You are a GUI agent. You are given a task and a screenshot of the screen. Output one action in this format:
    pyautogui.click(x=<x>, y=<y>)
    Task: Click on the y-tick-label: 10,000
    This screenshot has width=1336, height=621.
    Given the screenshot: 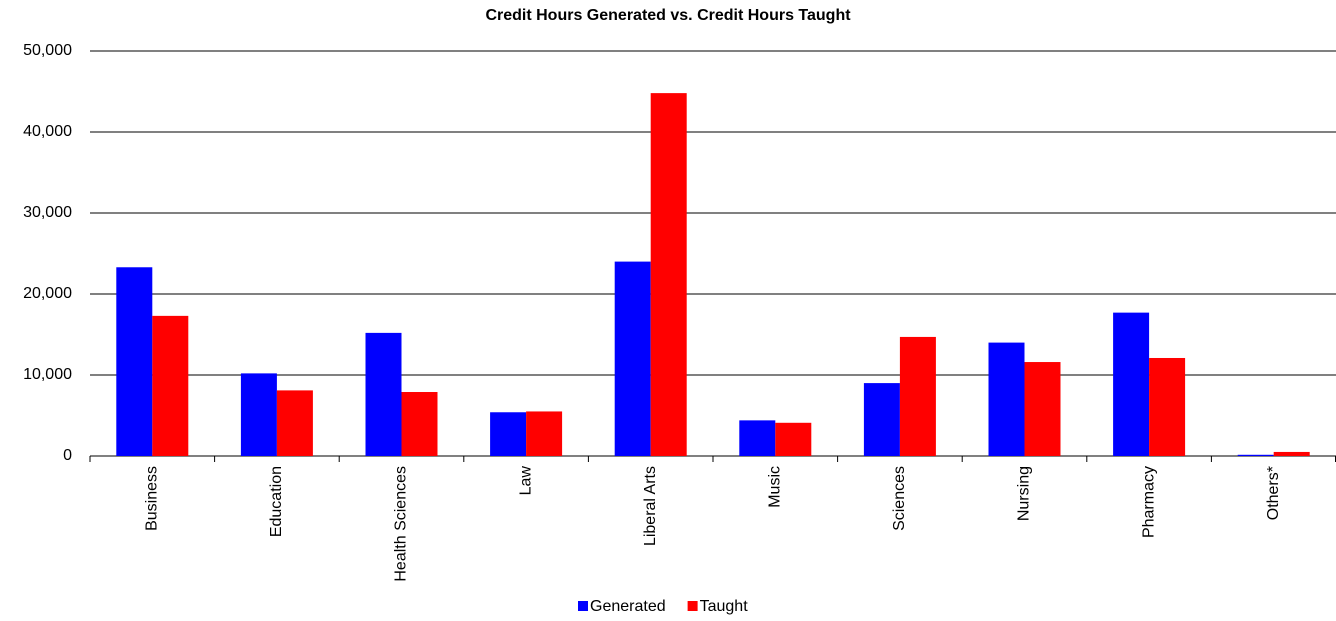 What is the action you would take?
    pyautogui.click(x=47, y=374)
    